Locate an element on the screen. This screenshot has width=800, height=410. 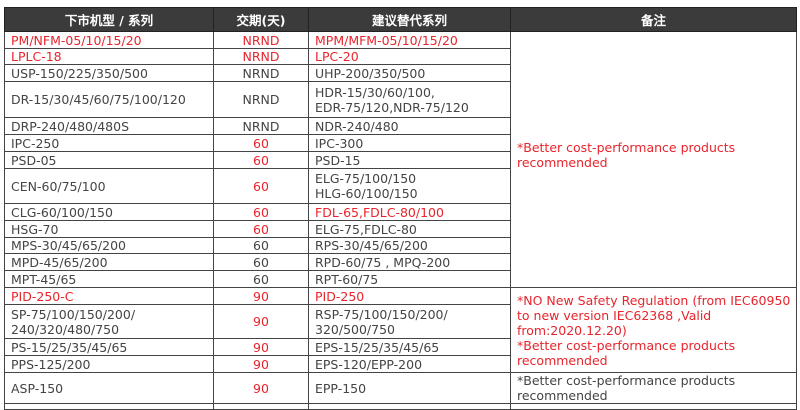
model-cell: DRP-240/480/480S is located at coordinates (109, 126).